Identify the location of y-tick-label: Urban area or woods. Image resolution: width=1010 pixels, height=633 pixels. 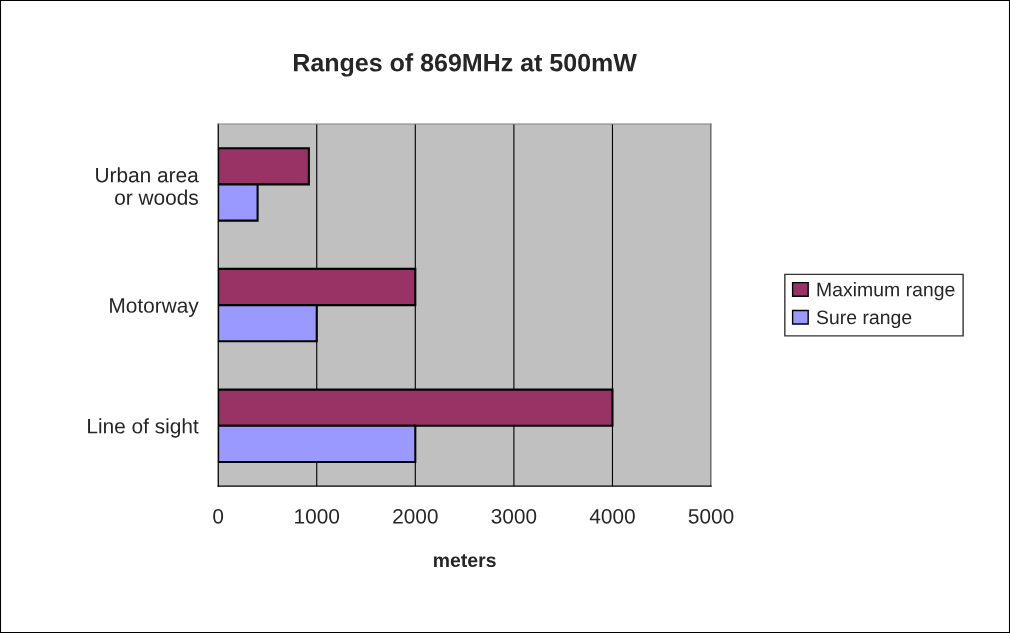
(147, 186).